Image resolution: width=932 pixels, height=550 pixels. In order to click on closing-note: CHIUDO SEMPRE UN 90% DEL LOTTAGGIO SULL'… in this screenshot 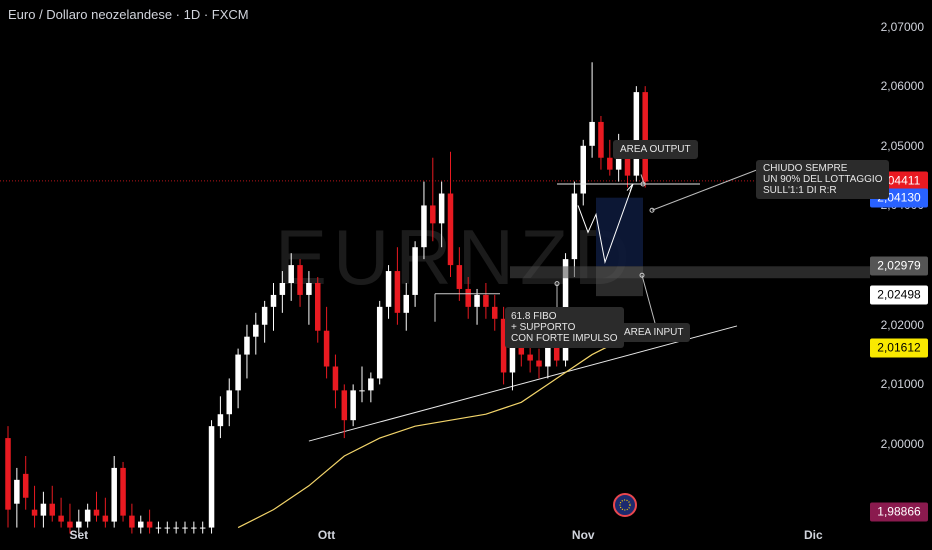, I will do `click(823, 179)`.